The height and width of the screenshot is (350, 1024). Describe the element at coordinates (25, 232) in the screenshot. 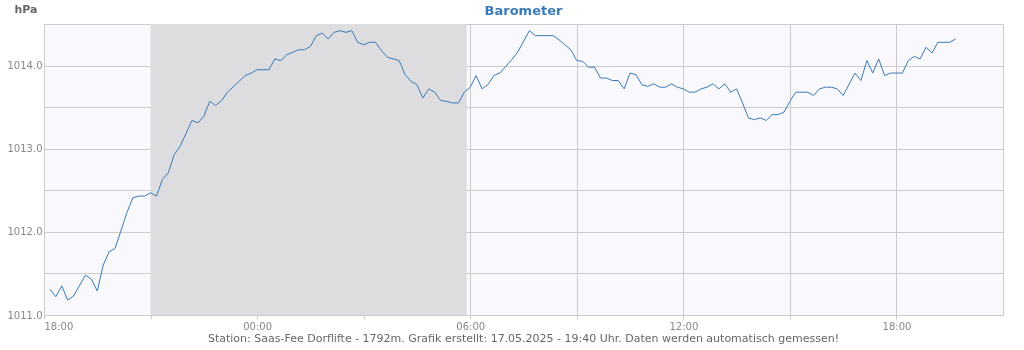

I see `y-tick-label: 1012.0` at that location.